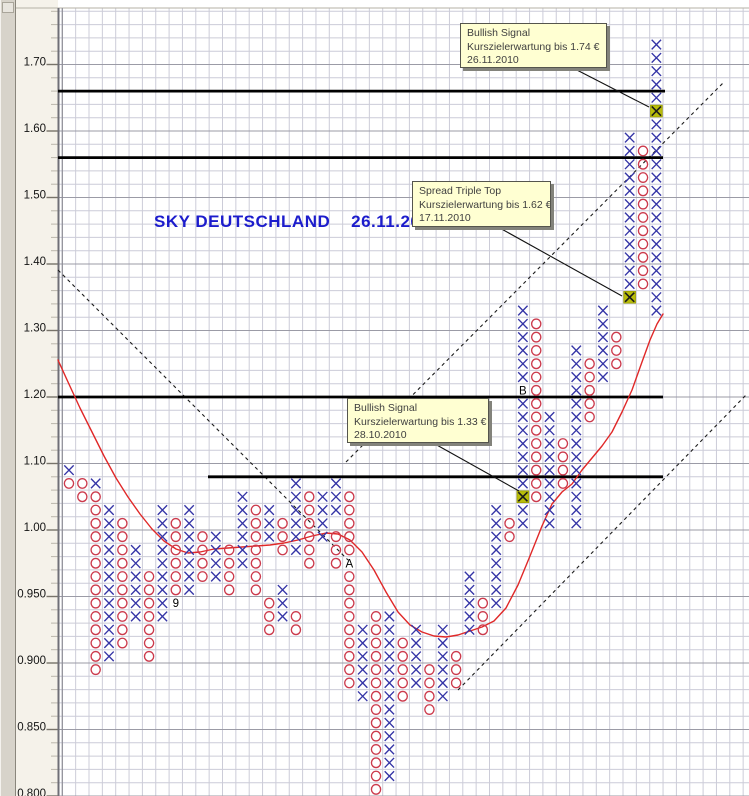 The width and height of the screenshot is (749, 796). Describe the element at coordinates (31, 792) in the screenshot. I see `price-axis-label: 0.800` at that location.